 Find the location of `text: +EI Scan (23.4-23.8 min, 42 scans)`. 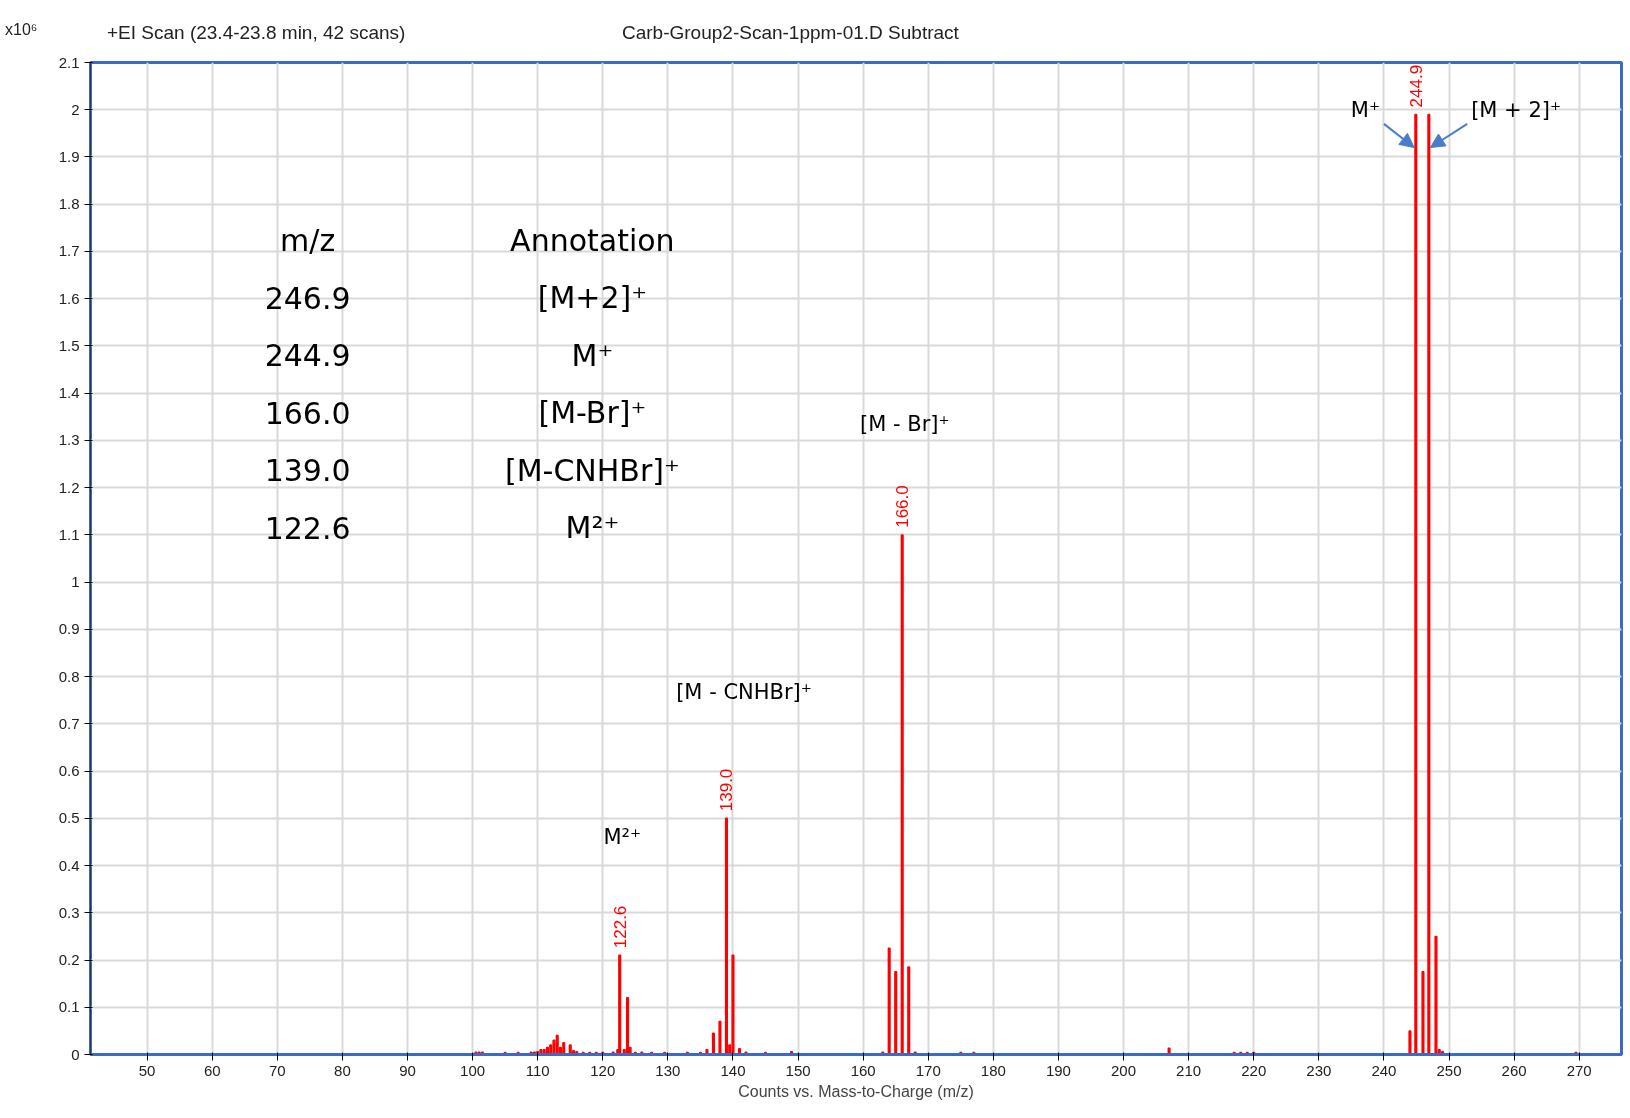

text: +EI Scan (23.4-23.8 min, 42 scans) is located at coordinates (256, 33).